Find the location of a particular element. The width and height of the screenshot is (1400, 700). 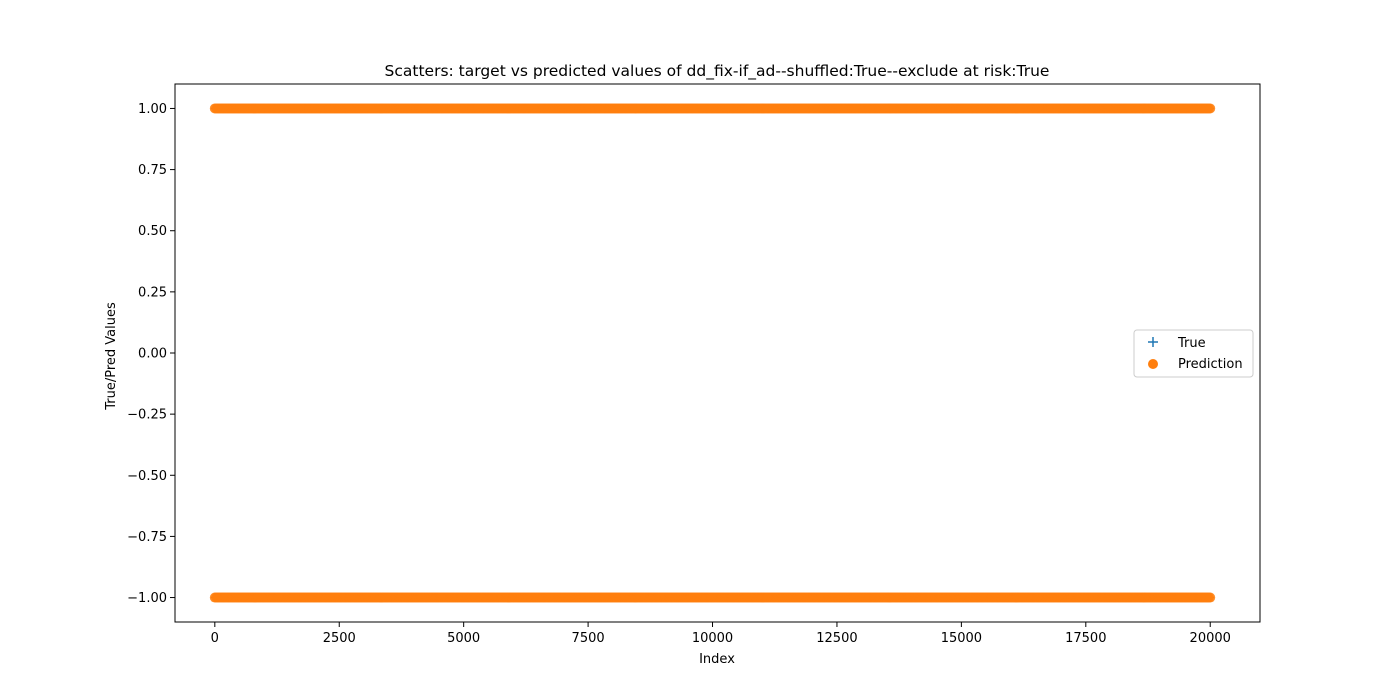

x-tick-label: 5000 is located at coordinates (463, 638).